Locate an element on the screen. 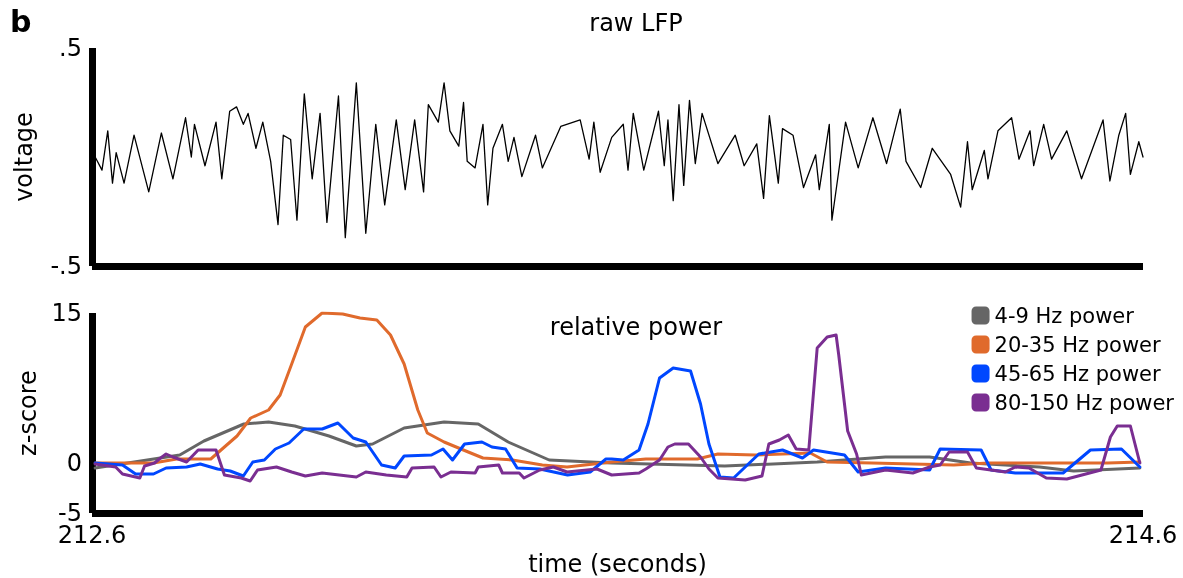 This screenshot has height=578, width=1183. legend-label: 4-9 Hz power is located at coordinates (1064, 315).